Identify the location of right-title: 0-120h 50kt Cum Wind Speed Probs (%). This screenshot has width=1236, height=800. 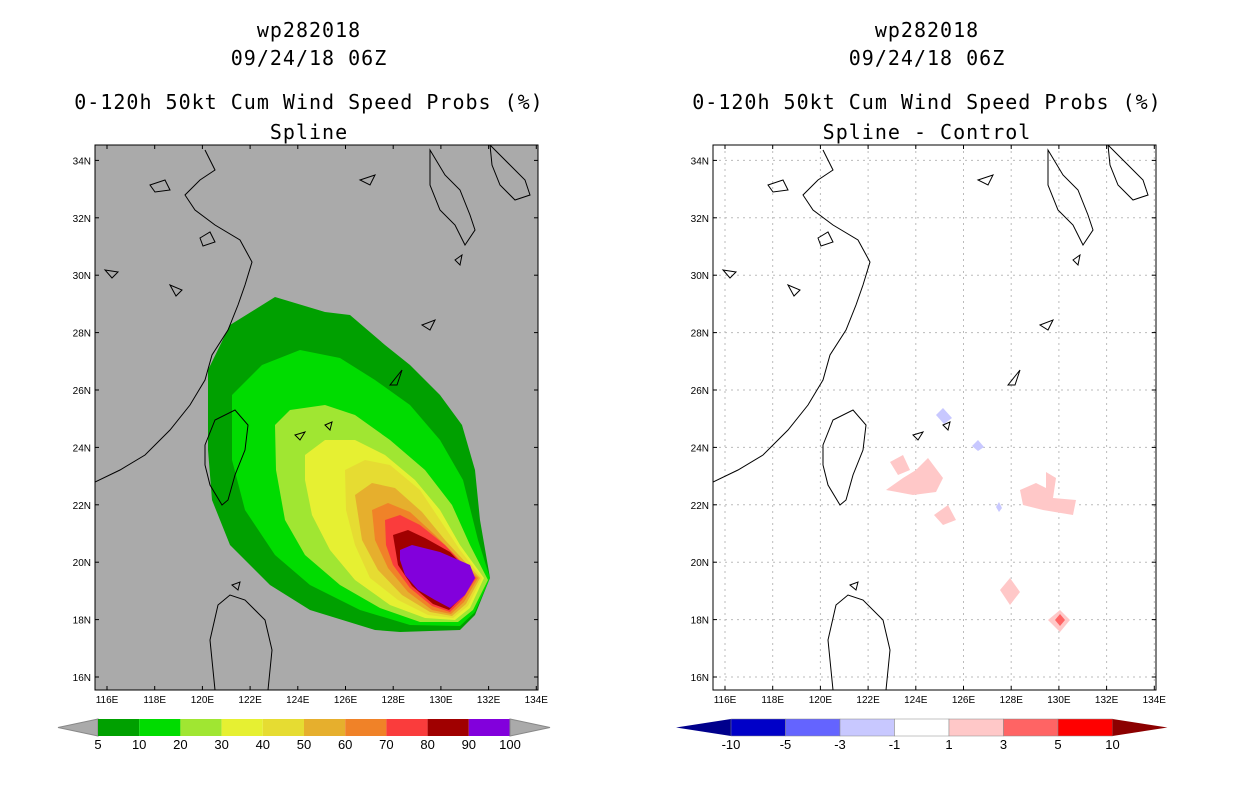
(927, 102).